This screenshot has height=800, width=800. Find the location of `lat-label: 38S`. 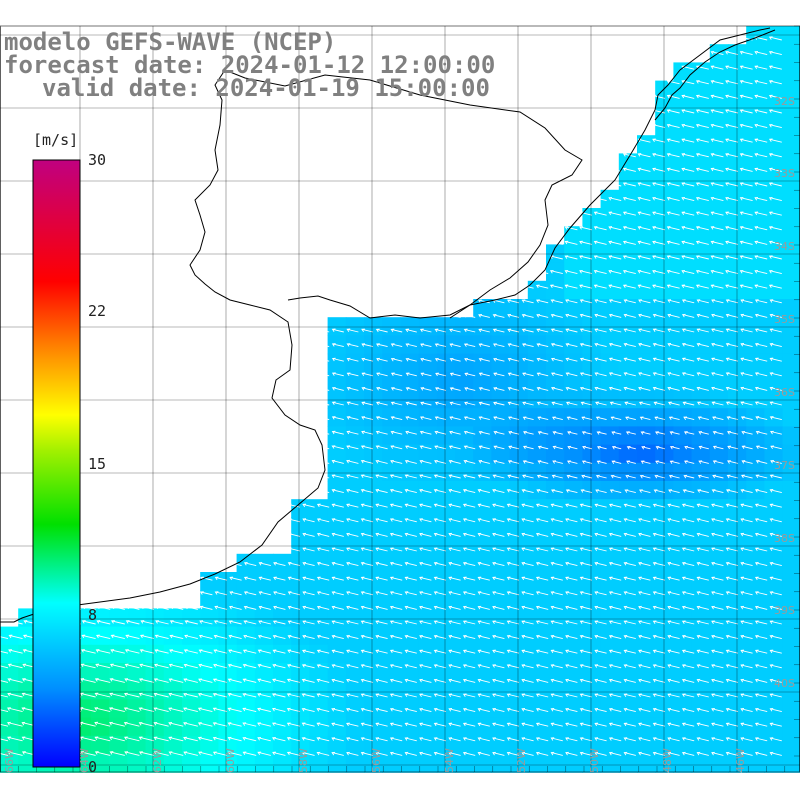

lat-label: 38S is located at coordinates (784, 538).